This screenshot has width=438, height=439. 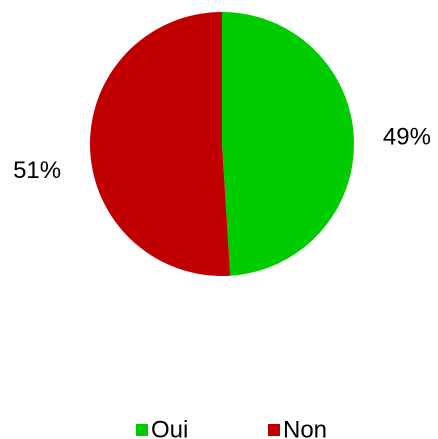 What do you see at coordinates (169, 427) in the screenshot?
I see `legend-label: Oui` at bounding box center [169, 427].